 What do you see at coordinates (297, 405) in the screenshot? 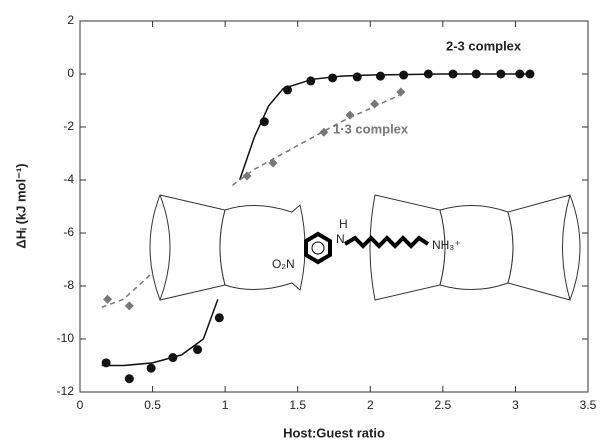
I see `x-tick-label: 1.5` at bounding box center [297, 405].